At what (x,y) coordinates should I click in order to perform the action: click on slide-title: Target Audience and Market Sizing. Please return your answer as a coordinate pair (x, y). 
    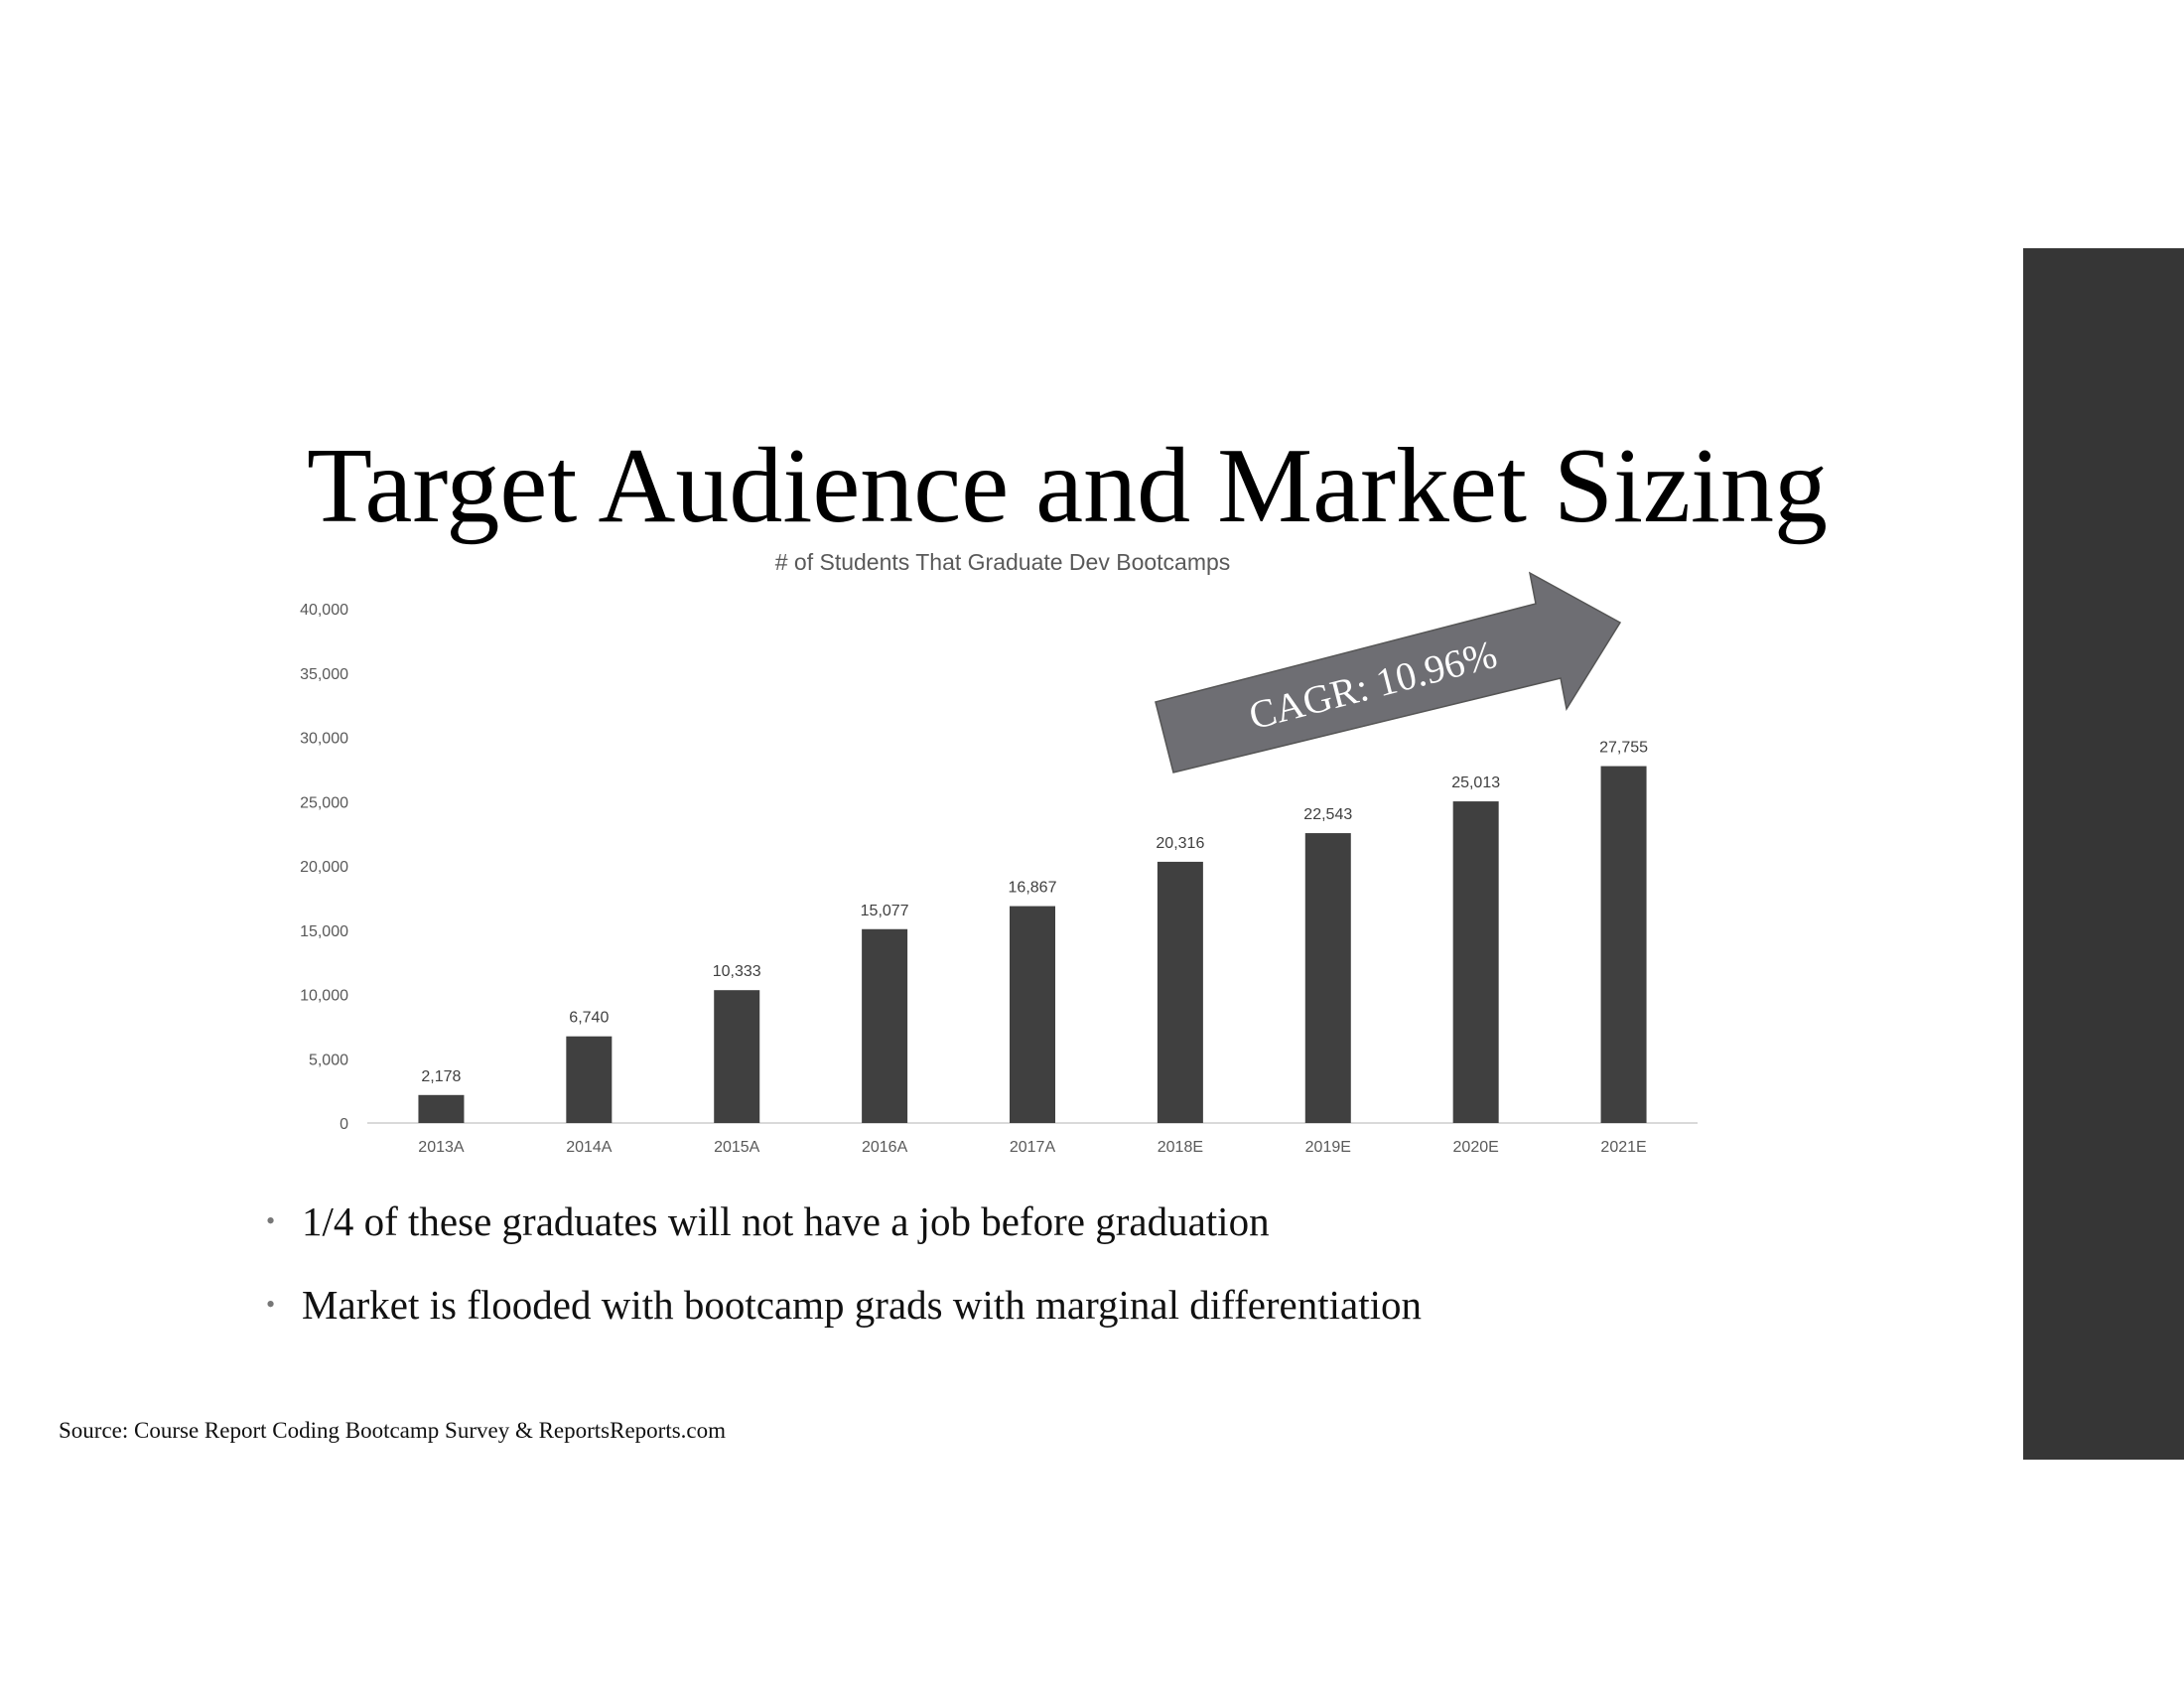
    Looking at the image, I should click on (1067, 486).